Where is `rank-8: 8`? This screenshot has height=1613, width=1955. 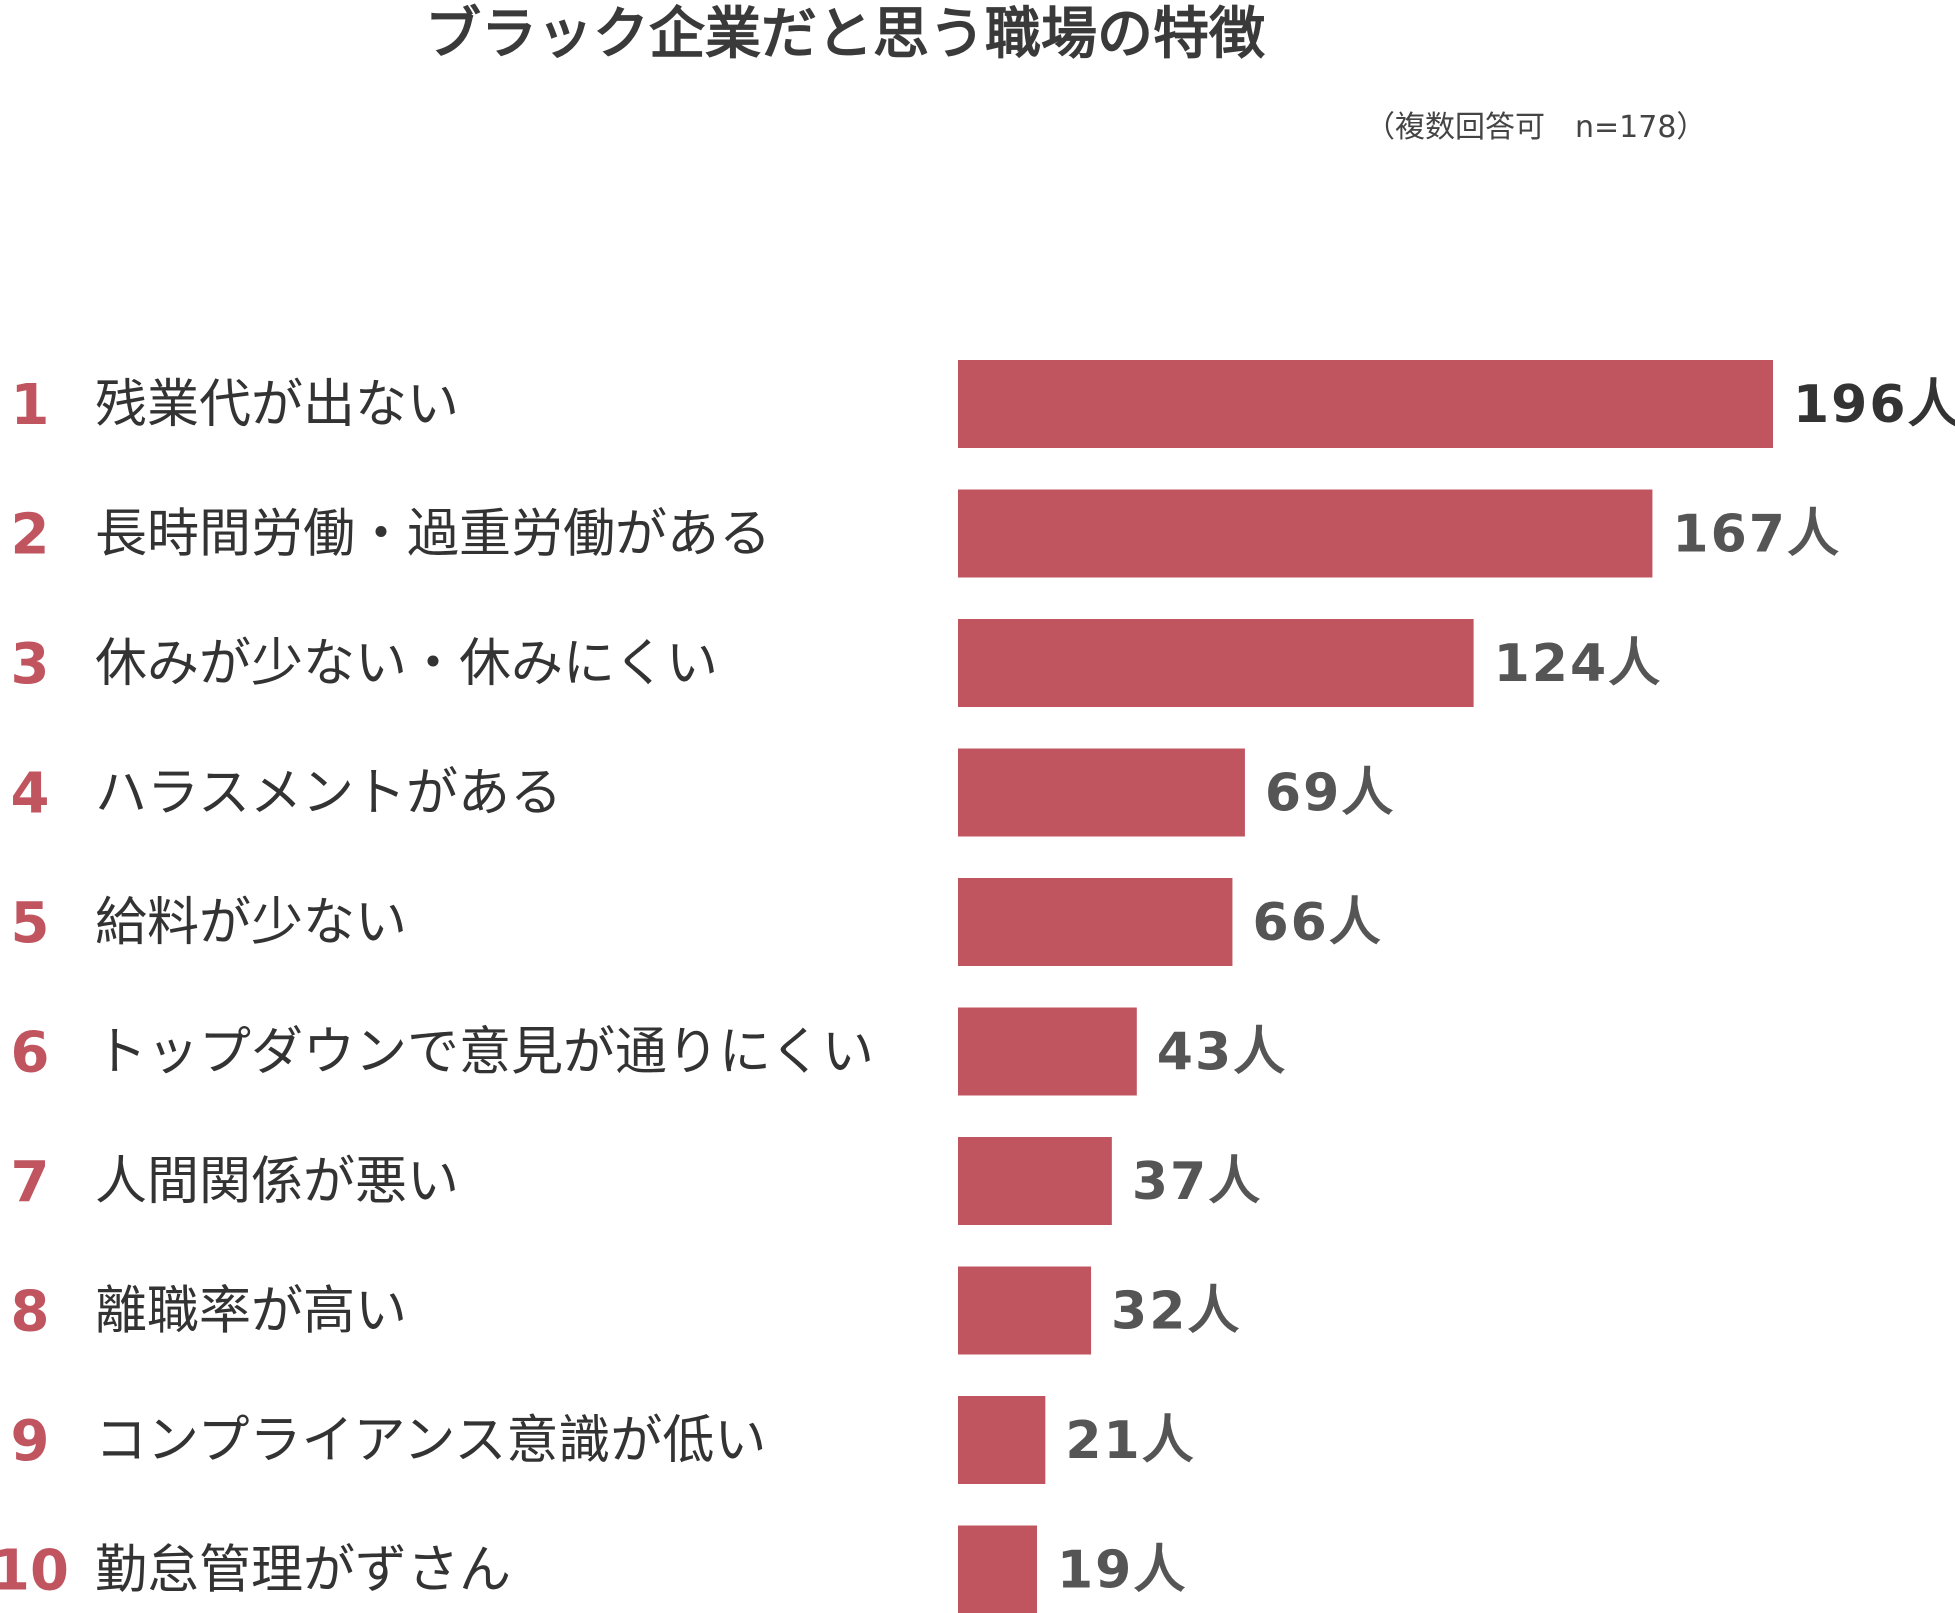
rank-8: 8 is located at coordinates (30, 1312).